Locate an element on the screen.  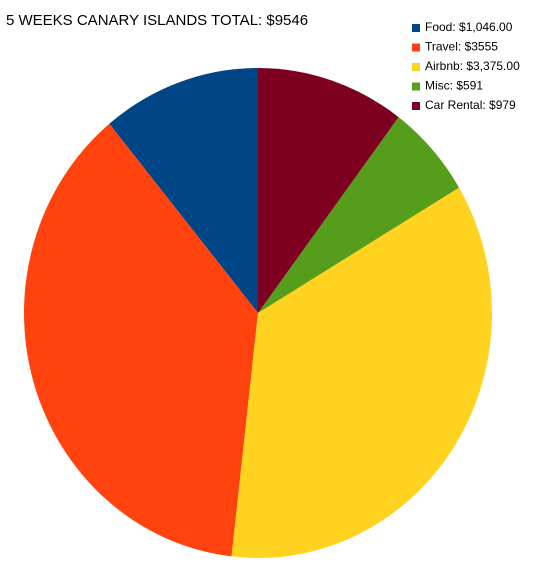
legend-label: Travel: $3555 is located at coordinates (461, 47).